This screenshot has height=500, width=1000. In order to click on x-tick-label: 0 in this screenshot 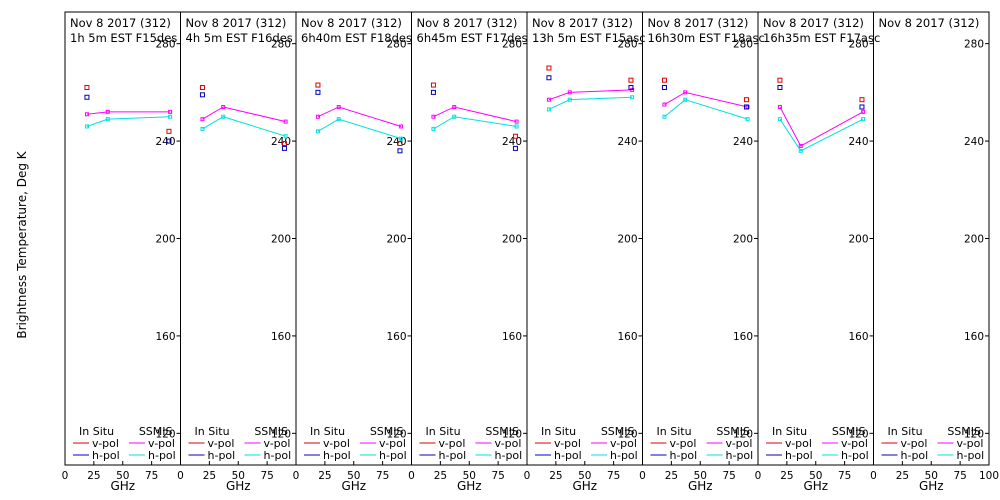, I will do `click(873, 476)`.